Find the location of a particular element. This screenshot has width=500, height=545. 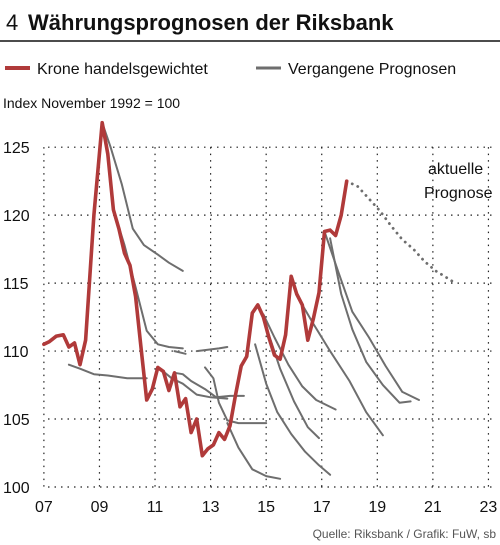

x-tick-label: 23 is located at coordinates (489, 507).